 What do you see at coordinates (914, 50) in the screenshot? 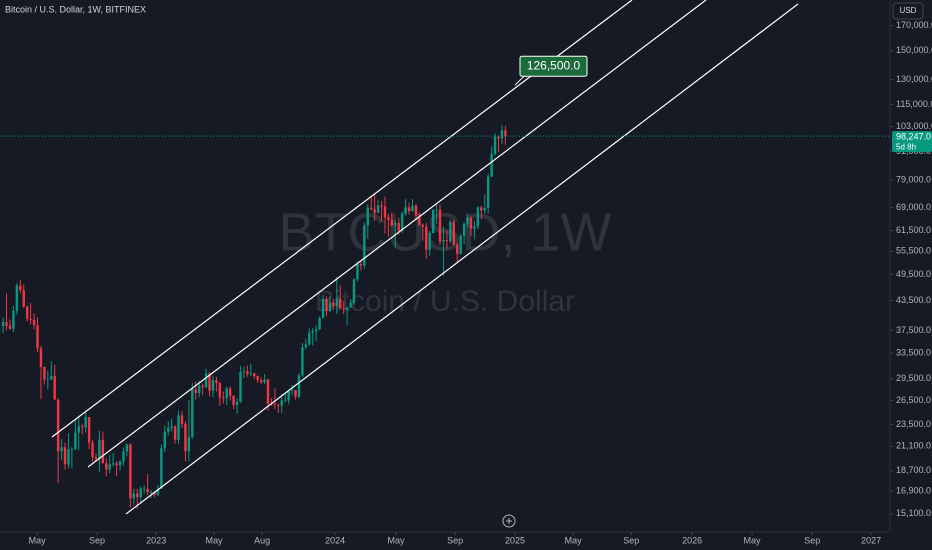
I see `y-tick-label: 150,000.0` at bounding box center [914, 50].